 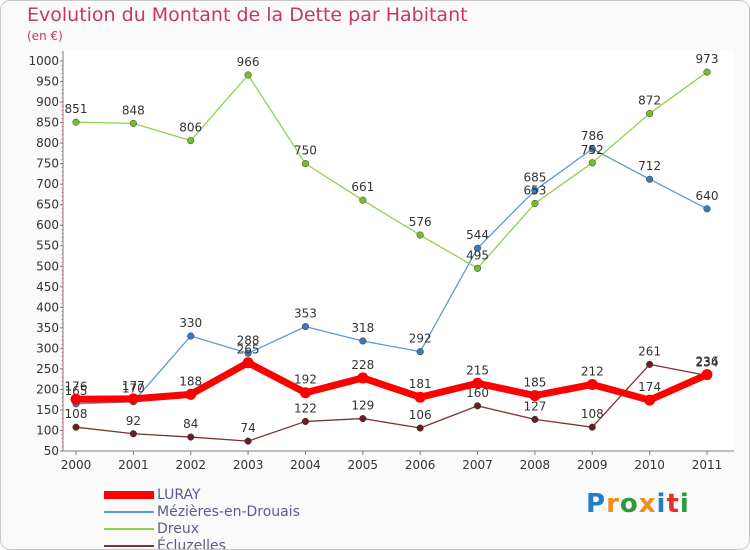 I want to click on y-tick-label: 400, so click(x=47, y=307).